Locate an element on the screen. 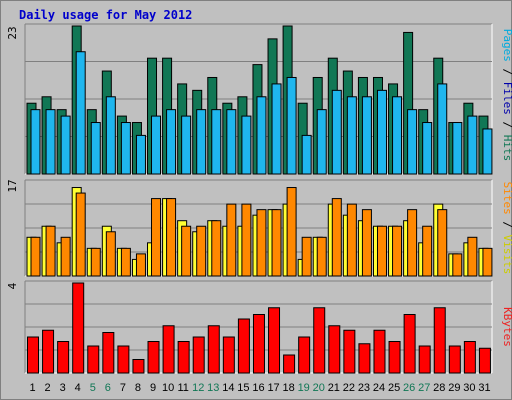 The image size is (512, 400). x-tick-label-day-9: 9 is located at coordinates (153, 388).